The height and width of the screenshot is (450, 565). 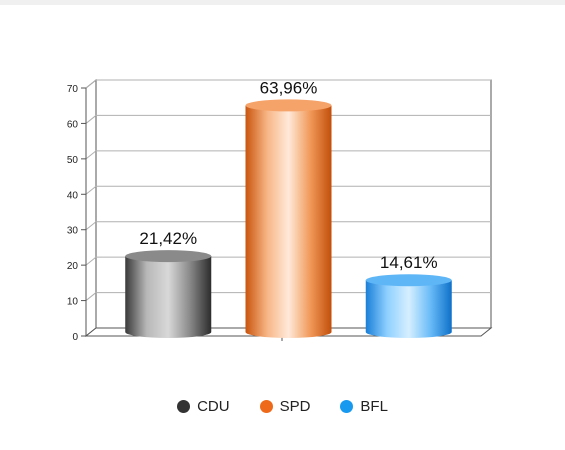 I want to click on plot-left-wall, so click(x=91, y=208).